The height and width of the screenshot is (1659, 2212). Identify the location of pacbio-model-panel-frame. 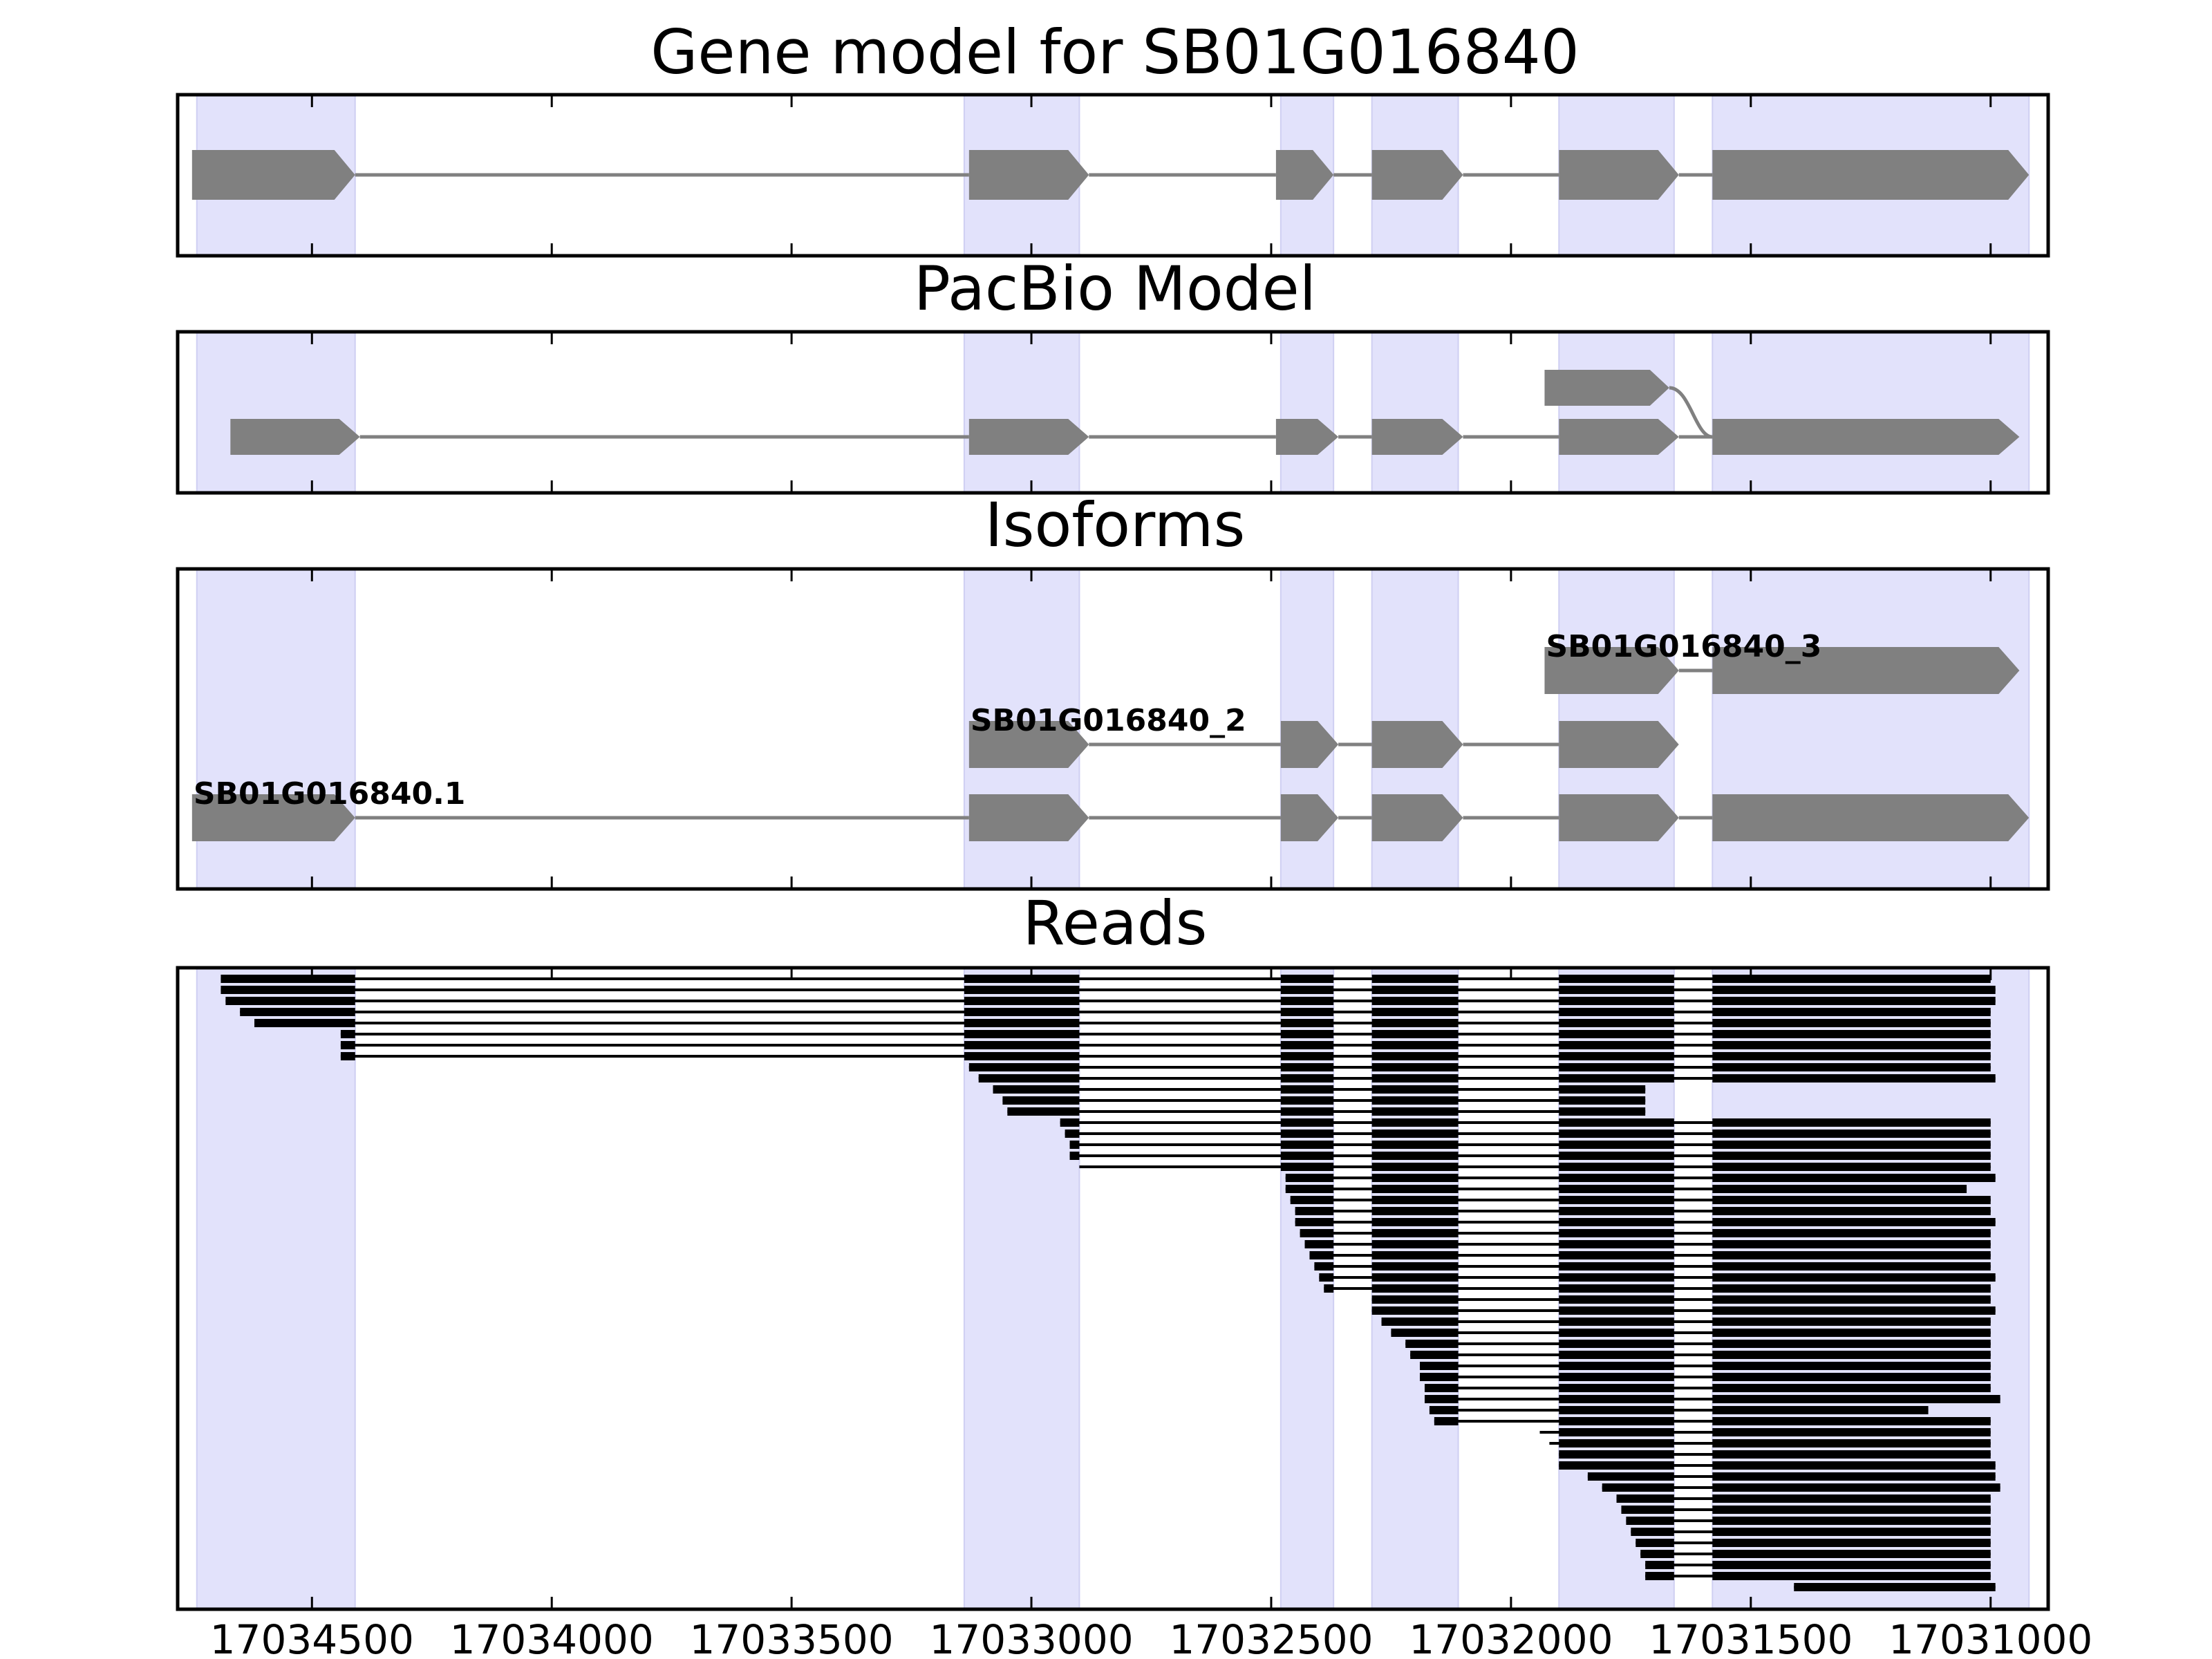
(1113, 412).